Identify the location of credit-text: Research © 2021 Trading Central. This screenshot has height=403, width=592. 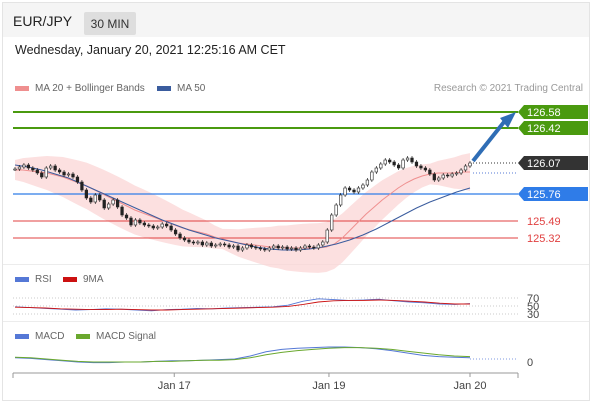
(508, 88).